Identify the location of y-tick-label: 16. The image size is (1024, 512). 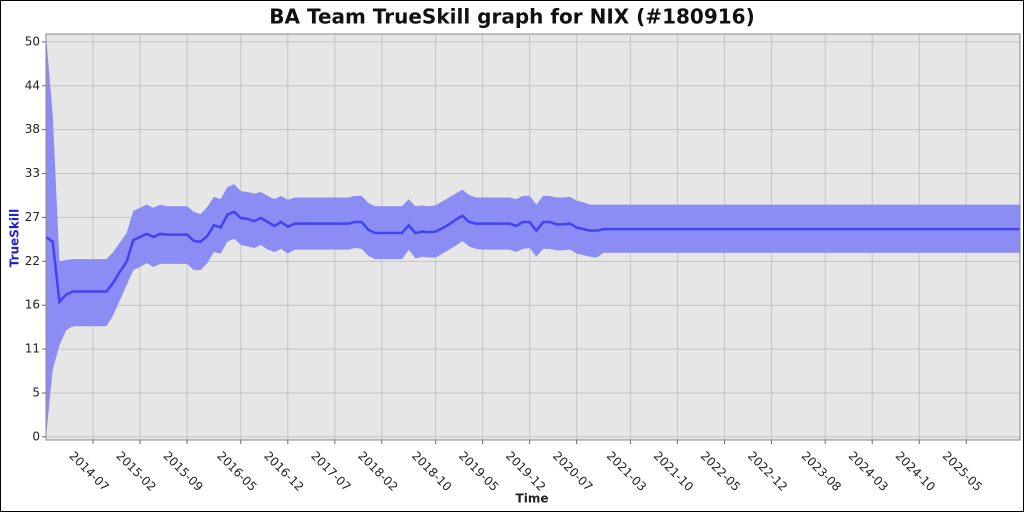
(32, 305).